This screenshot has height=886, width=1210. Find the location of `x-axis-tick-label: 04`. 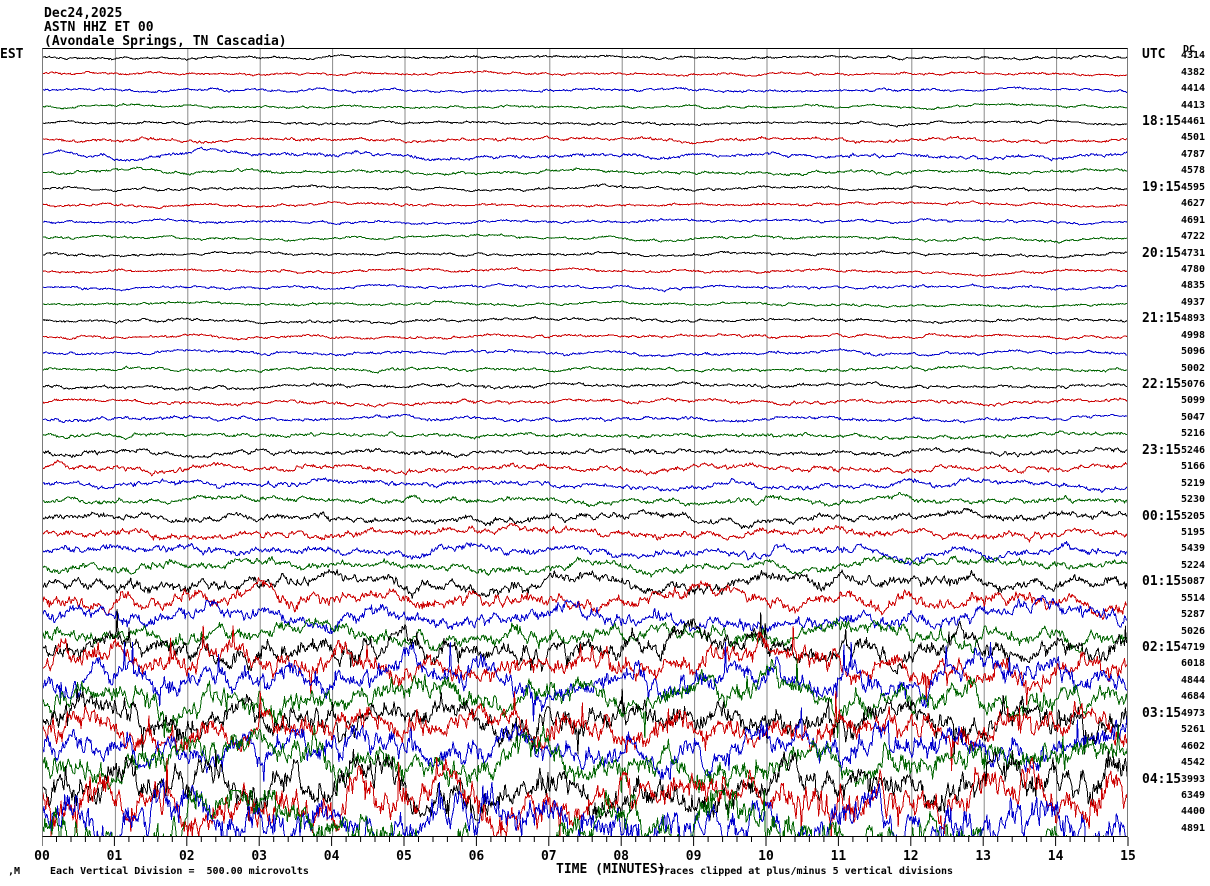

x-axis-tick-label: 04 is located at coordinates (331, 856).